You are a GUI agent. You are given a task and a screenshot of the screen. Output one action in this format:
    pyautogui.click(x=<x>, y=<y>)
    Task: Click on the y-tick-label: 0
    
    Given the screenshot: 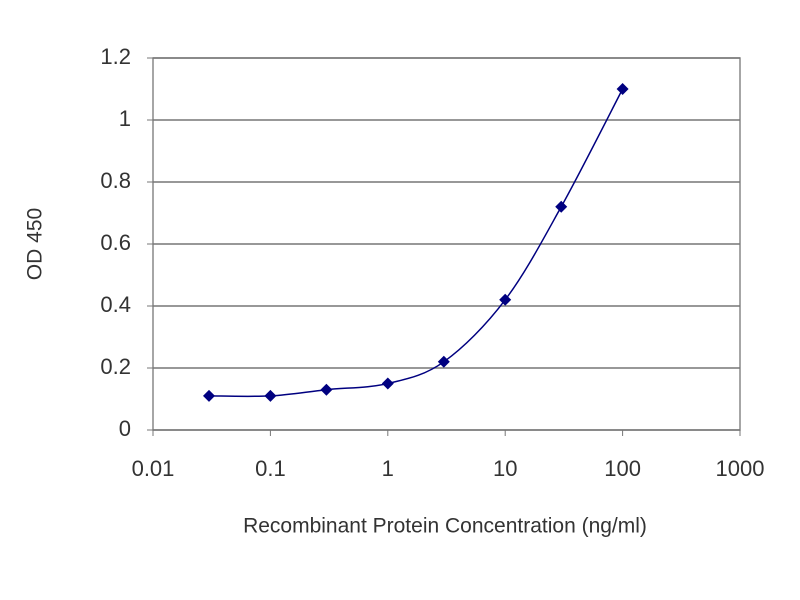 What is the action you would take?
    pyautogui.click(x=125, y=428)
    